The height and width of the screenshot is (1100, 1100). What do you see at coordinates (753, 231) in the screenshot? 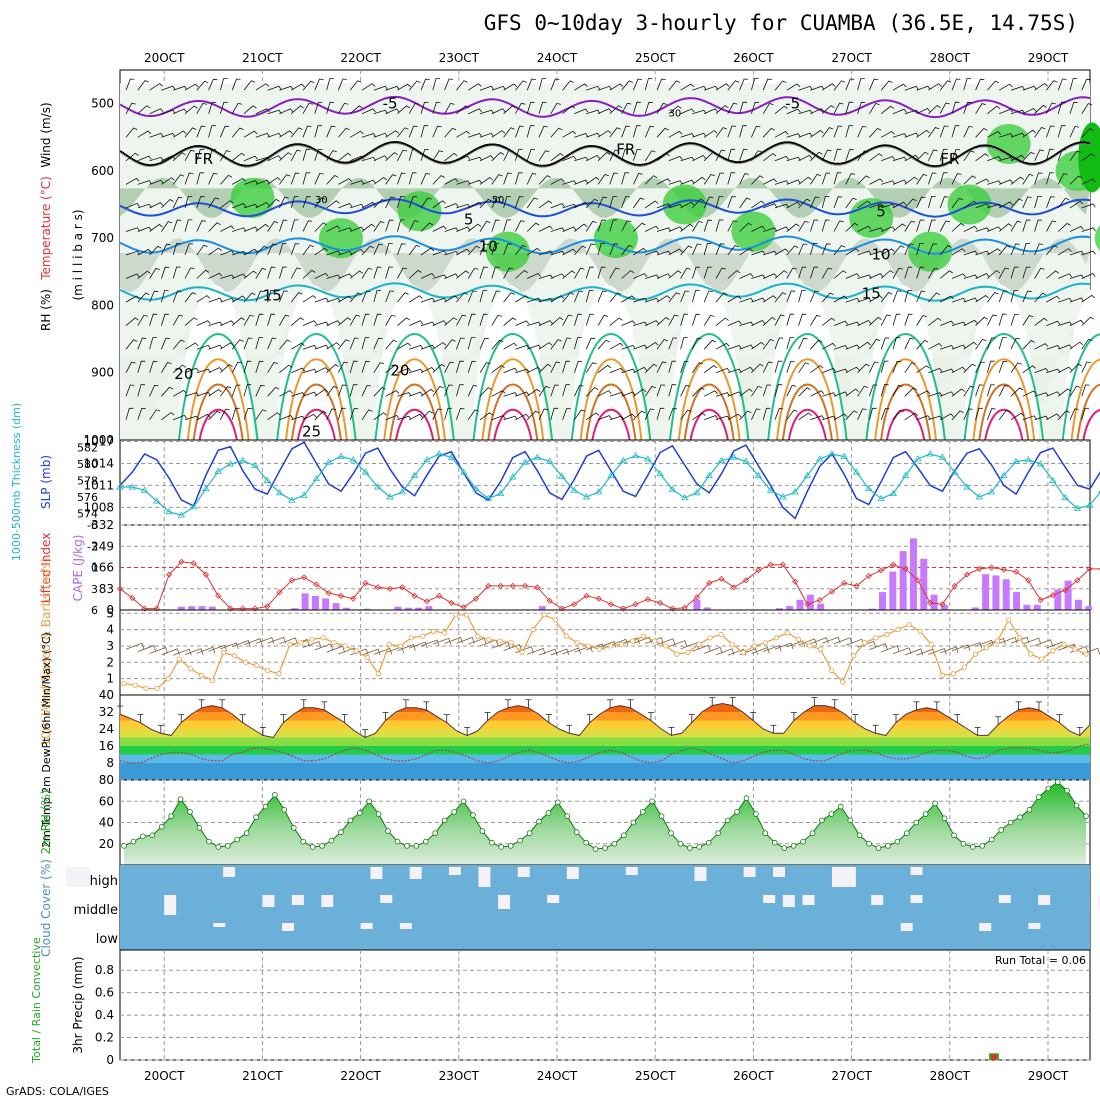
I see `rh-moist-patch` at bounding box center [753, 231].